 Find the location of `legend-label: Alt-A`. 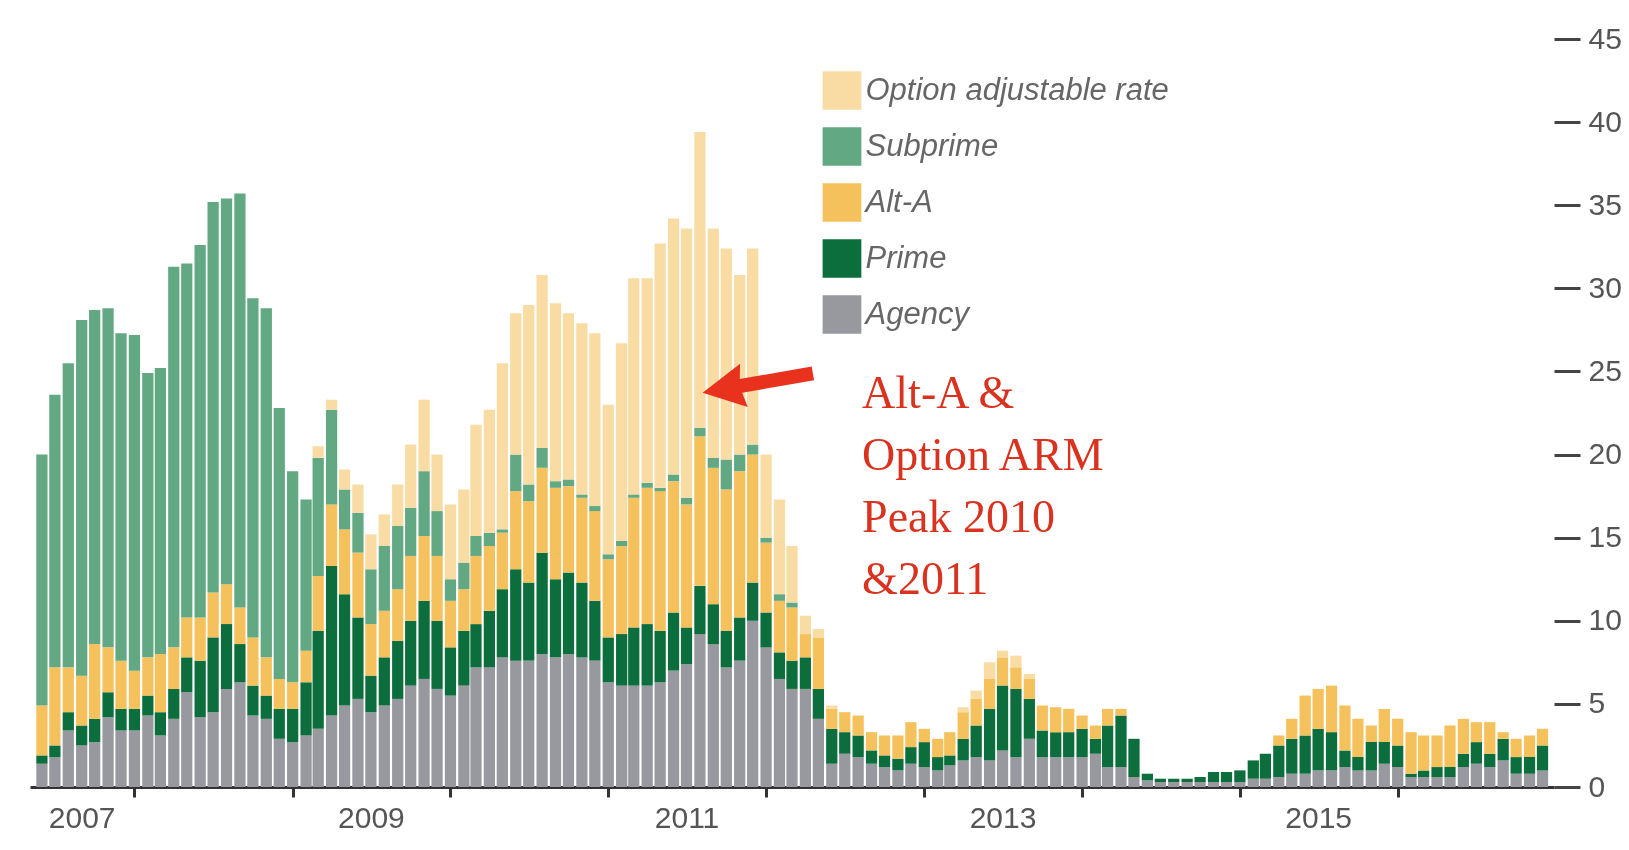

legend-label: Alt-A is located at coordinates (898, 201).